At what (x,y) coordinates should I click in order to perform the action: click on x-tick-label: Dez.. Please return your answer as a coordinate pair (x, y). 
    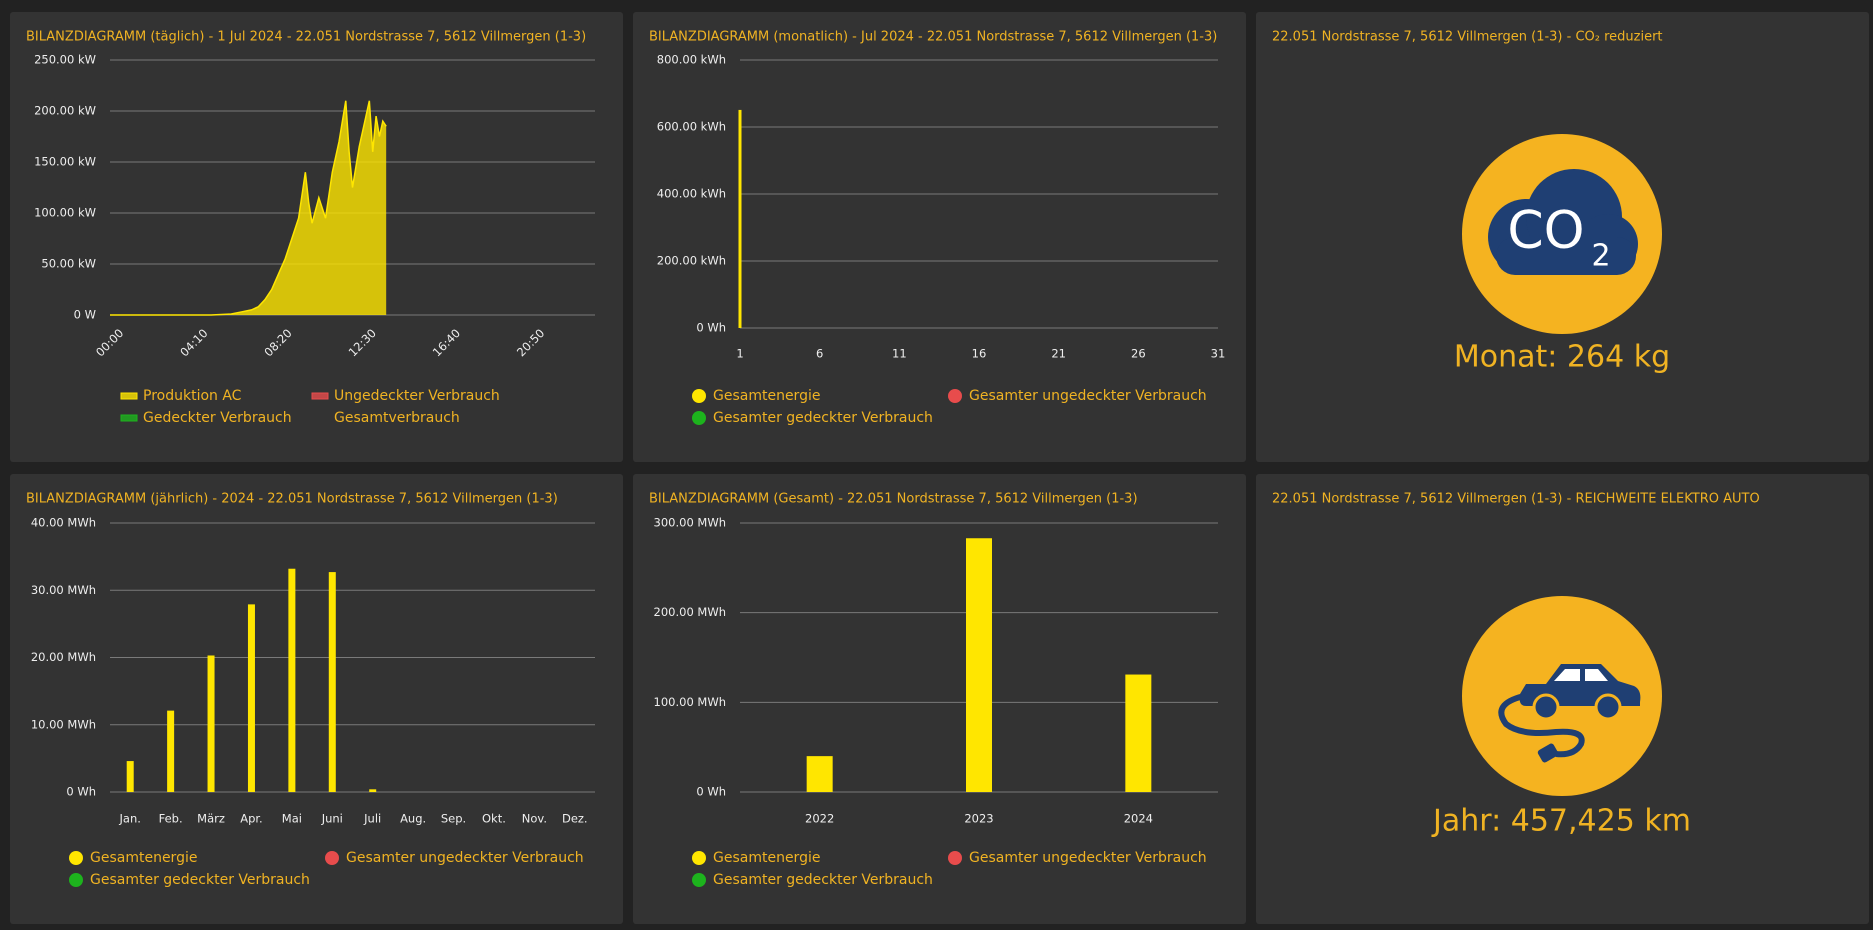
    Looking at the image, I should click on (575, 819).